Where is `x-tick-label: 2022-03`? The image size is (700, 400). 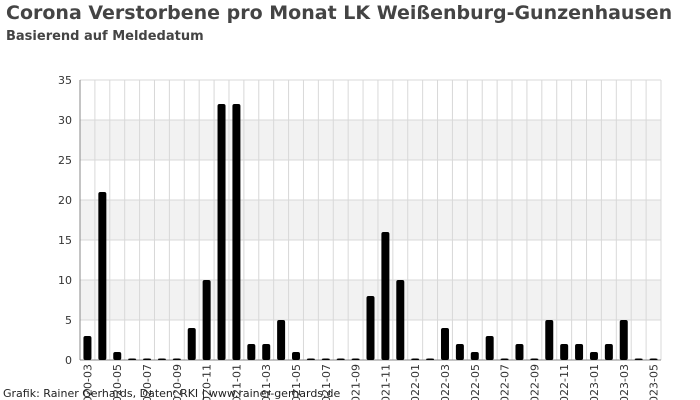
x-tick-label: 2022-03 is located at coordinates (445, 382).